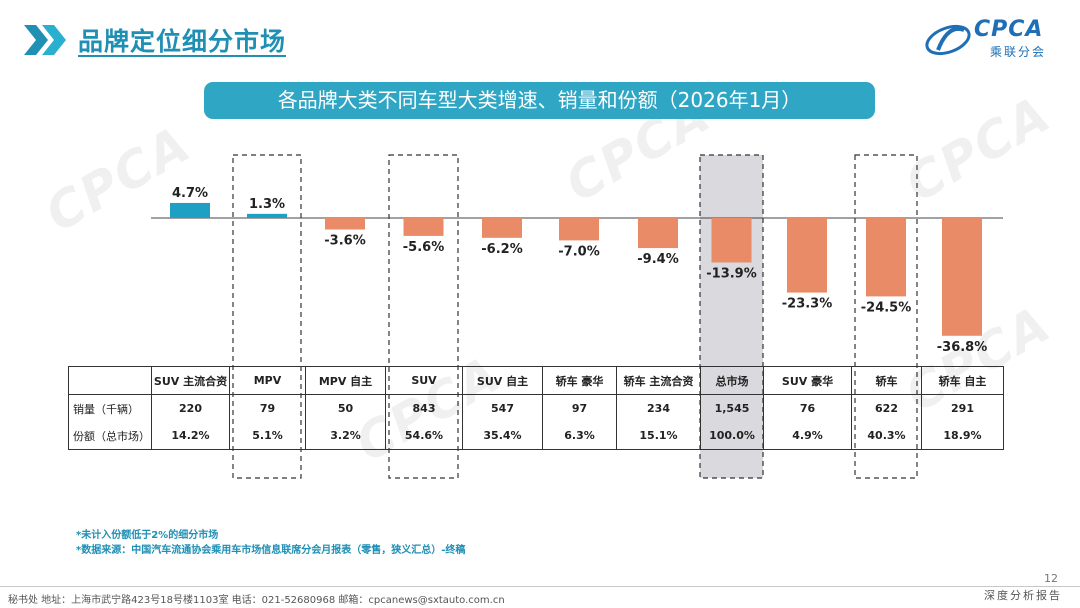 This screenshot has height=608, width=1080. What do you see at coordinates (807, 380) in the screenshot?
I see `column-header: SUV 豪华` at bounding box center [807, 380].